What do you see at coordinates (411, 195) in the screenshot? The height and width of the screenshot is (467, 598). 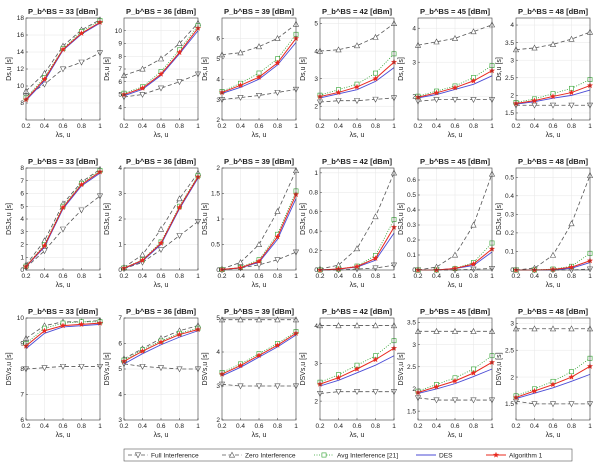 I see `y-tick-label: 0.5` at bounding box center [411, 195].